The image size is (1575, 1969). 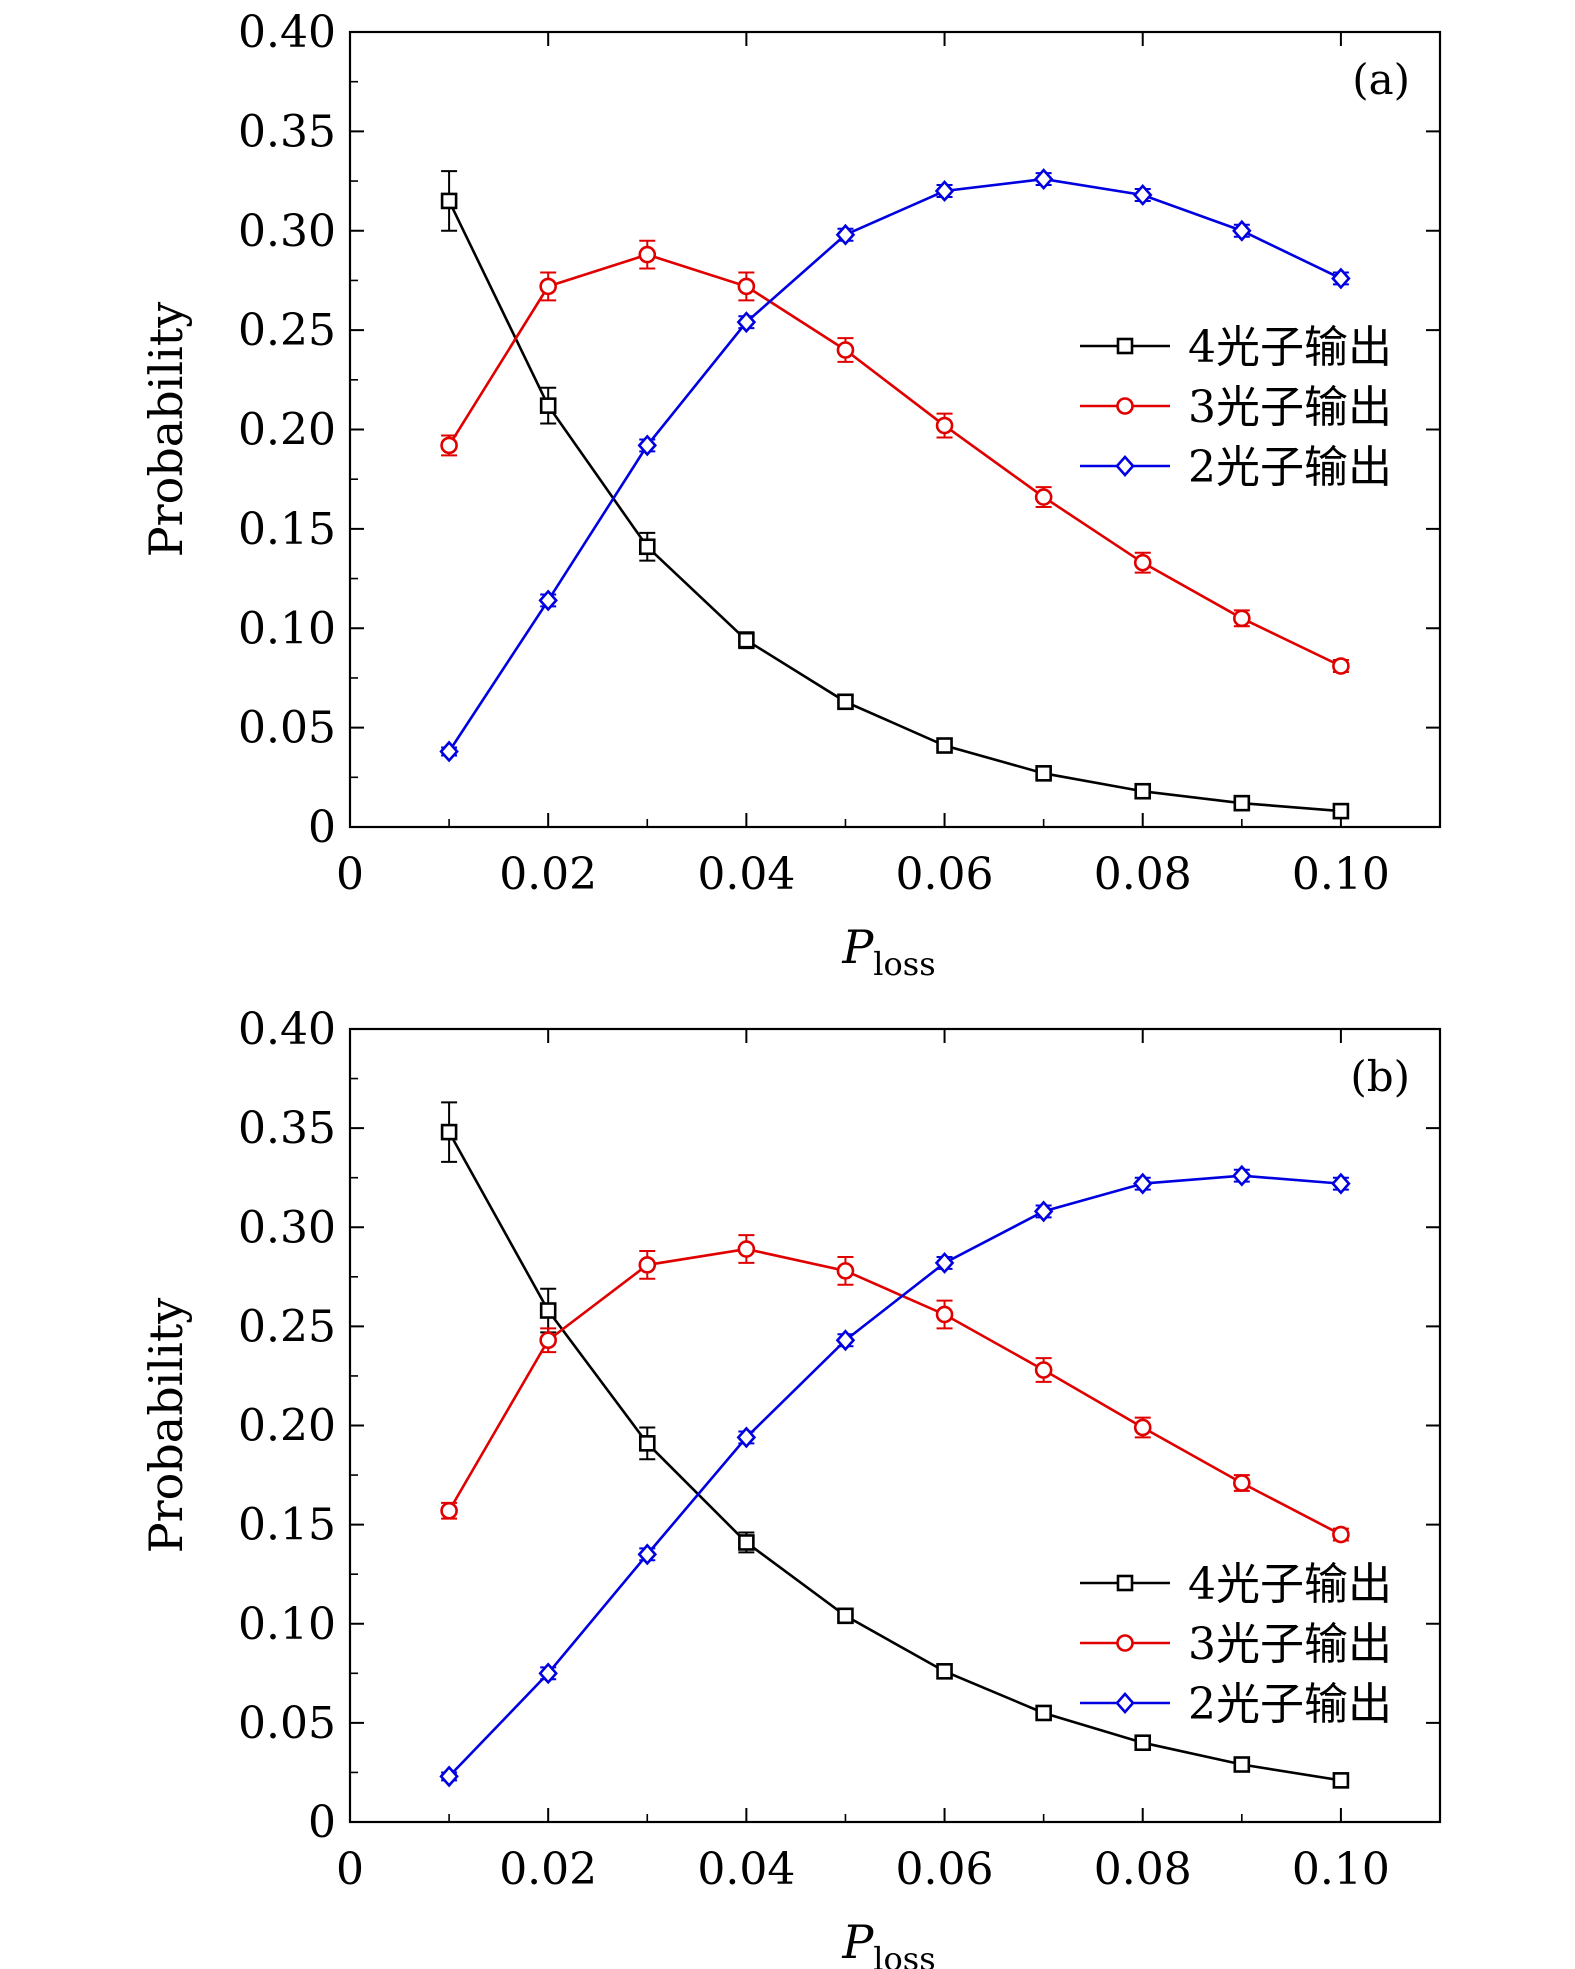 I want to click on legend: 4光子输出 3光子输出 2光子输出, so click(x=1236, y=1644).